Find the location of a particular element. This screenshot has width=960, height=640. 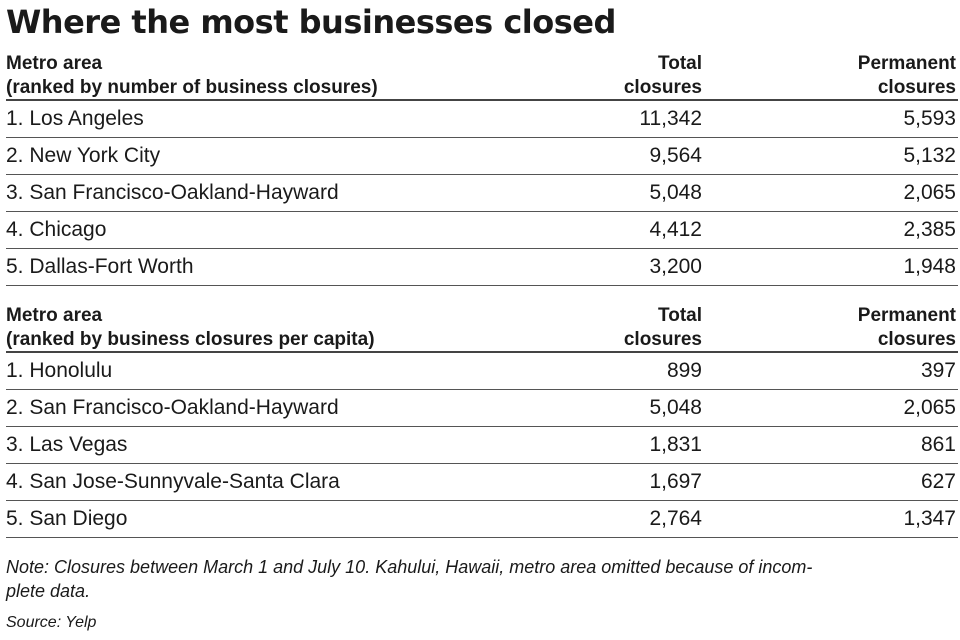

metro-cell: 1. Honolulu is located at coordinates (59, 370).